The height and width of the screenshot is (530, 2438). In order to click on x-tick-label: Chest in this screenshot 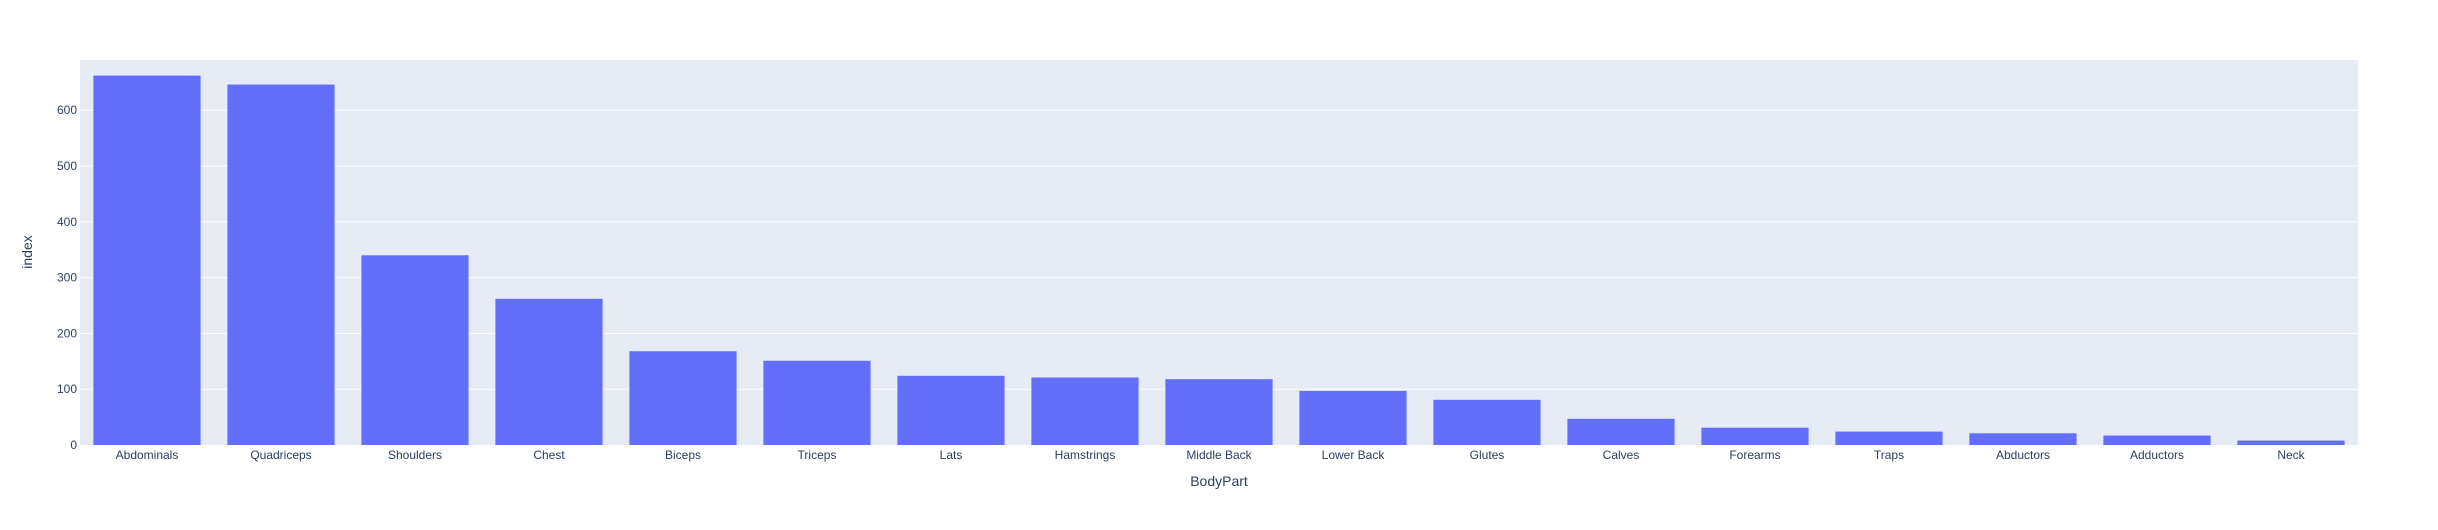, I will do `click(549, 455)`.